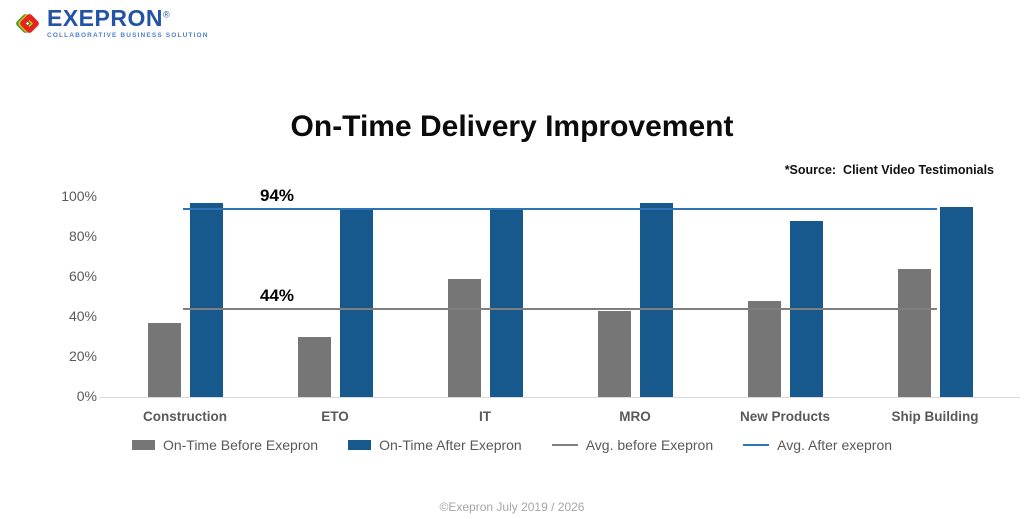 Image resolution: width=1024 pixels, height=519 pixels. Describe the element at coordinates (86, 396) in the screenshot. I see `y-tick-0: 0%` at that location.